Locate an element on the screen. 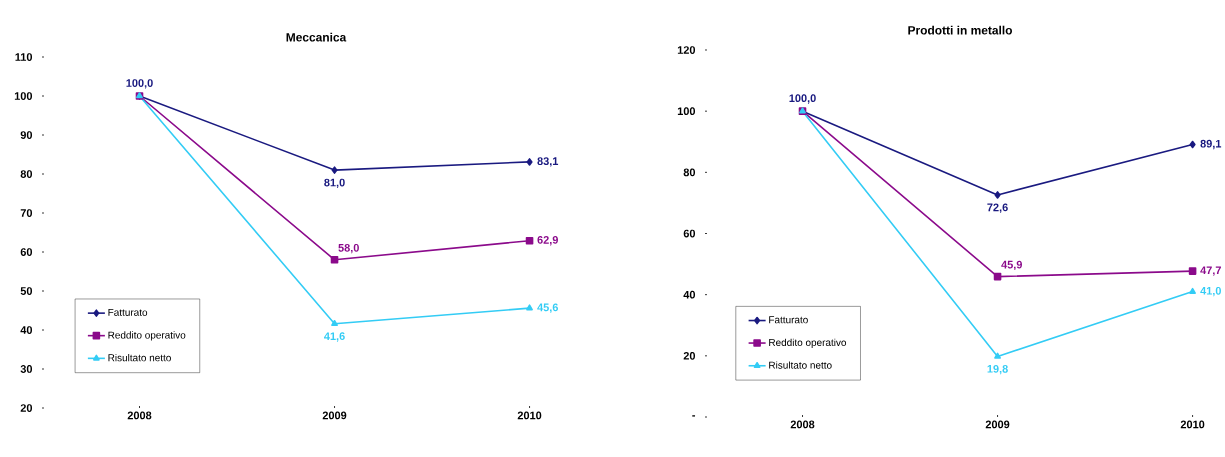 The height and width of the screenshot is (457, 1225). y-tick-label: 30 is located at coordinates (26, 369).